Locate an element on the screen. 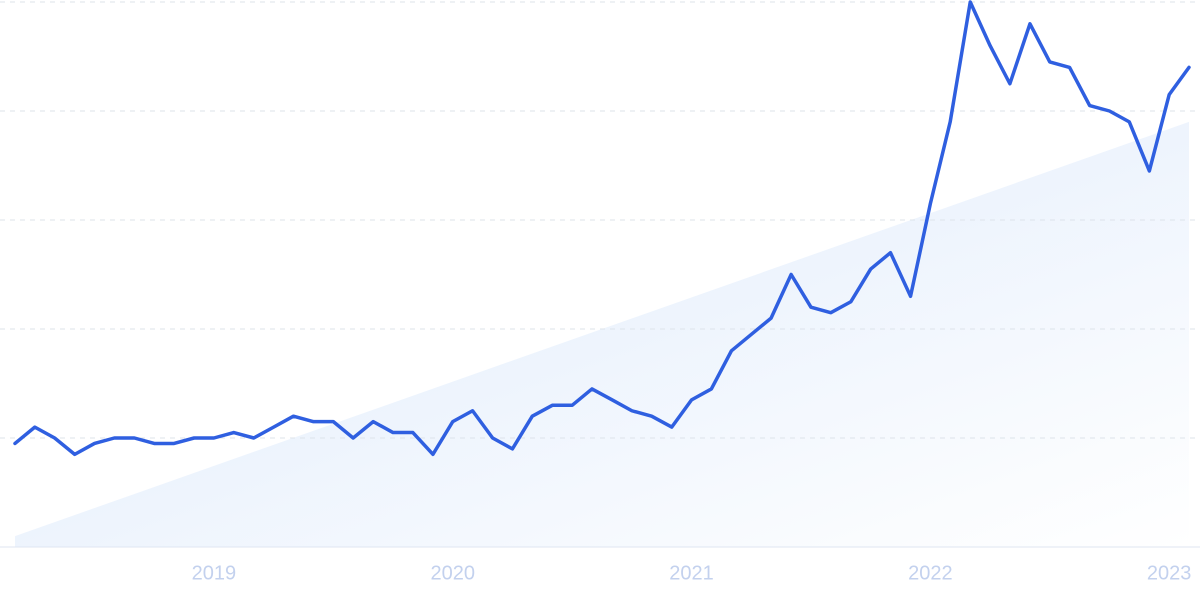  x-tick-label: 2023 is located at coordinates (1169, 573).